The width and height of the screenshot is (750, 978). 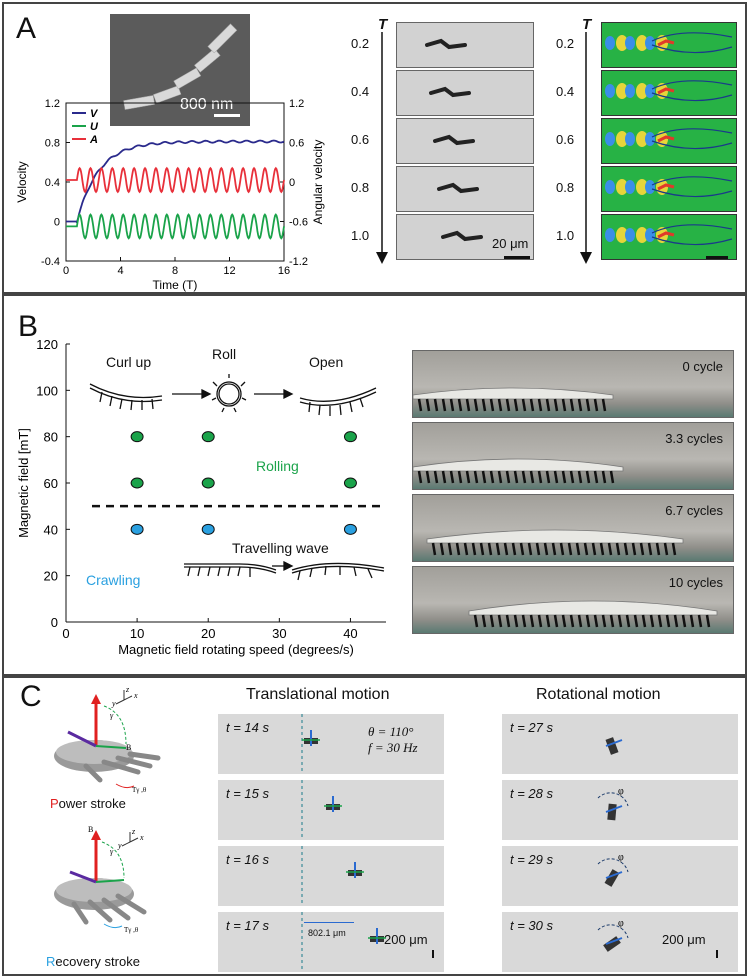 I want to click on scale-bar-right, so click(x=717, y=257).